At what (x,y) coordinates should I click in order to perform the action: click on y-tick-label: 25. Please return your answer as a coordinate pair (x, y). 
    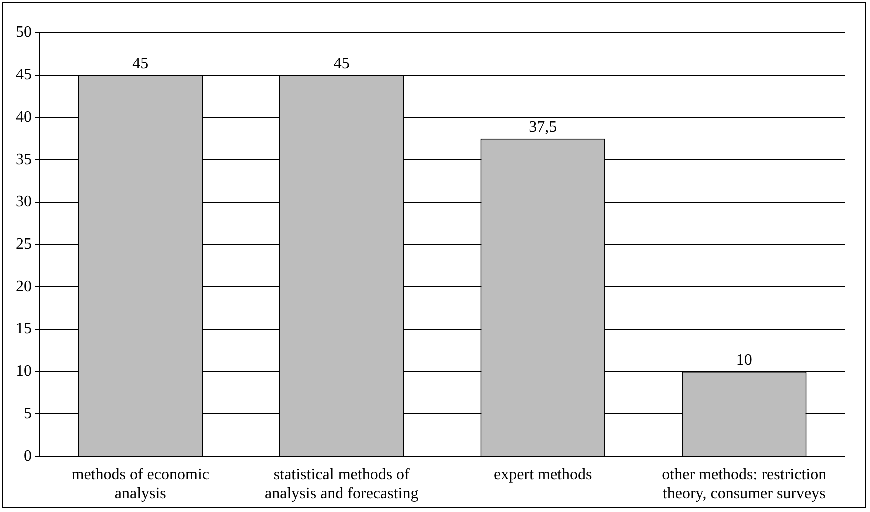
    Looking at the image, I should click on (24, 245).